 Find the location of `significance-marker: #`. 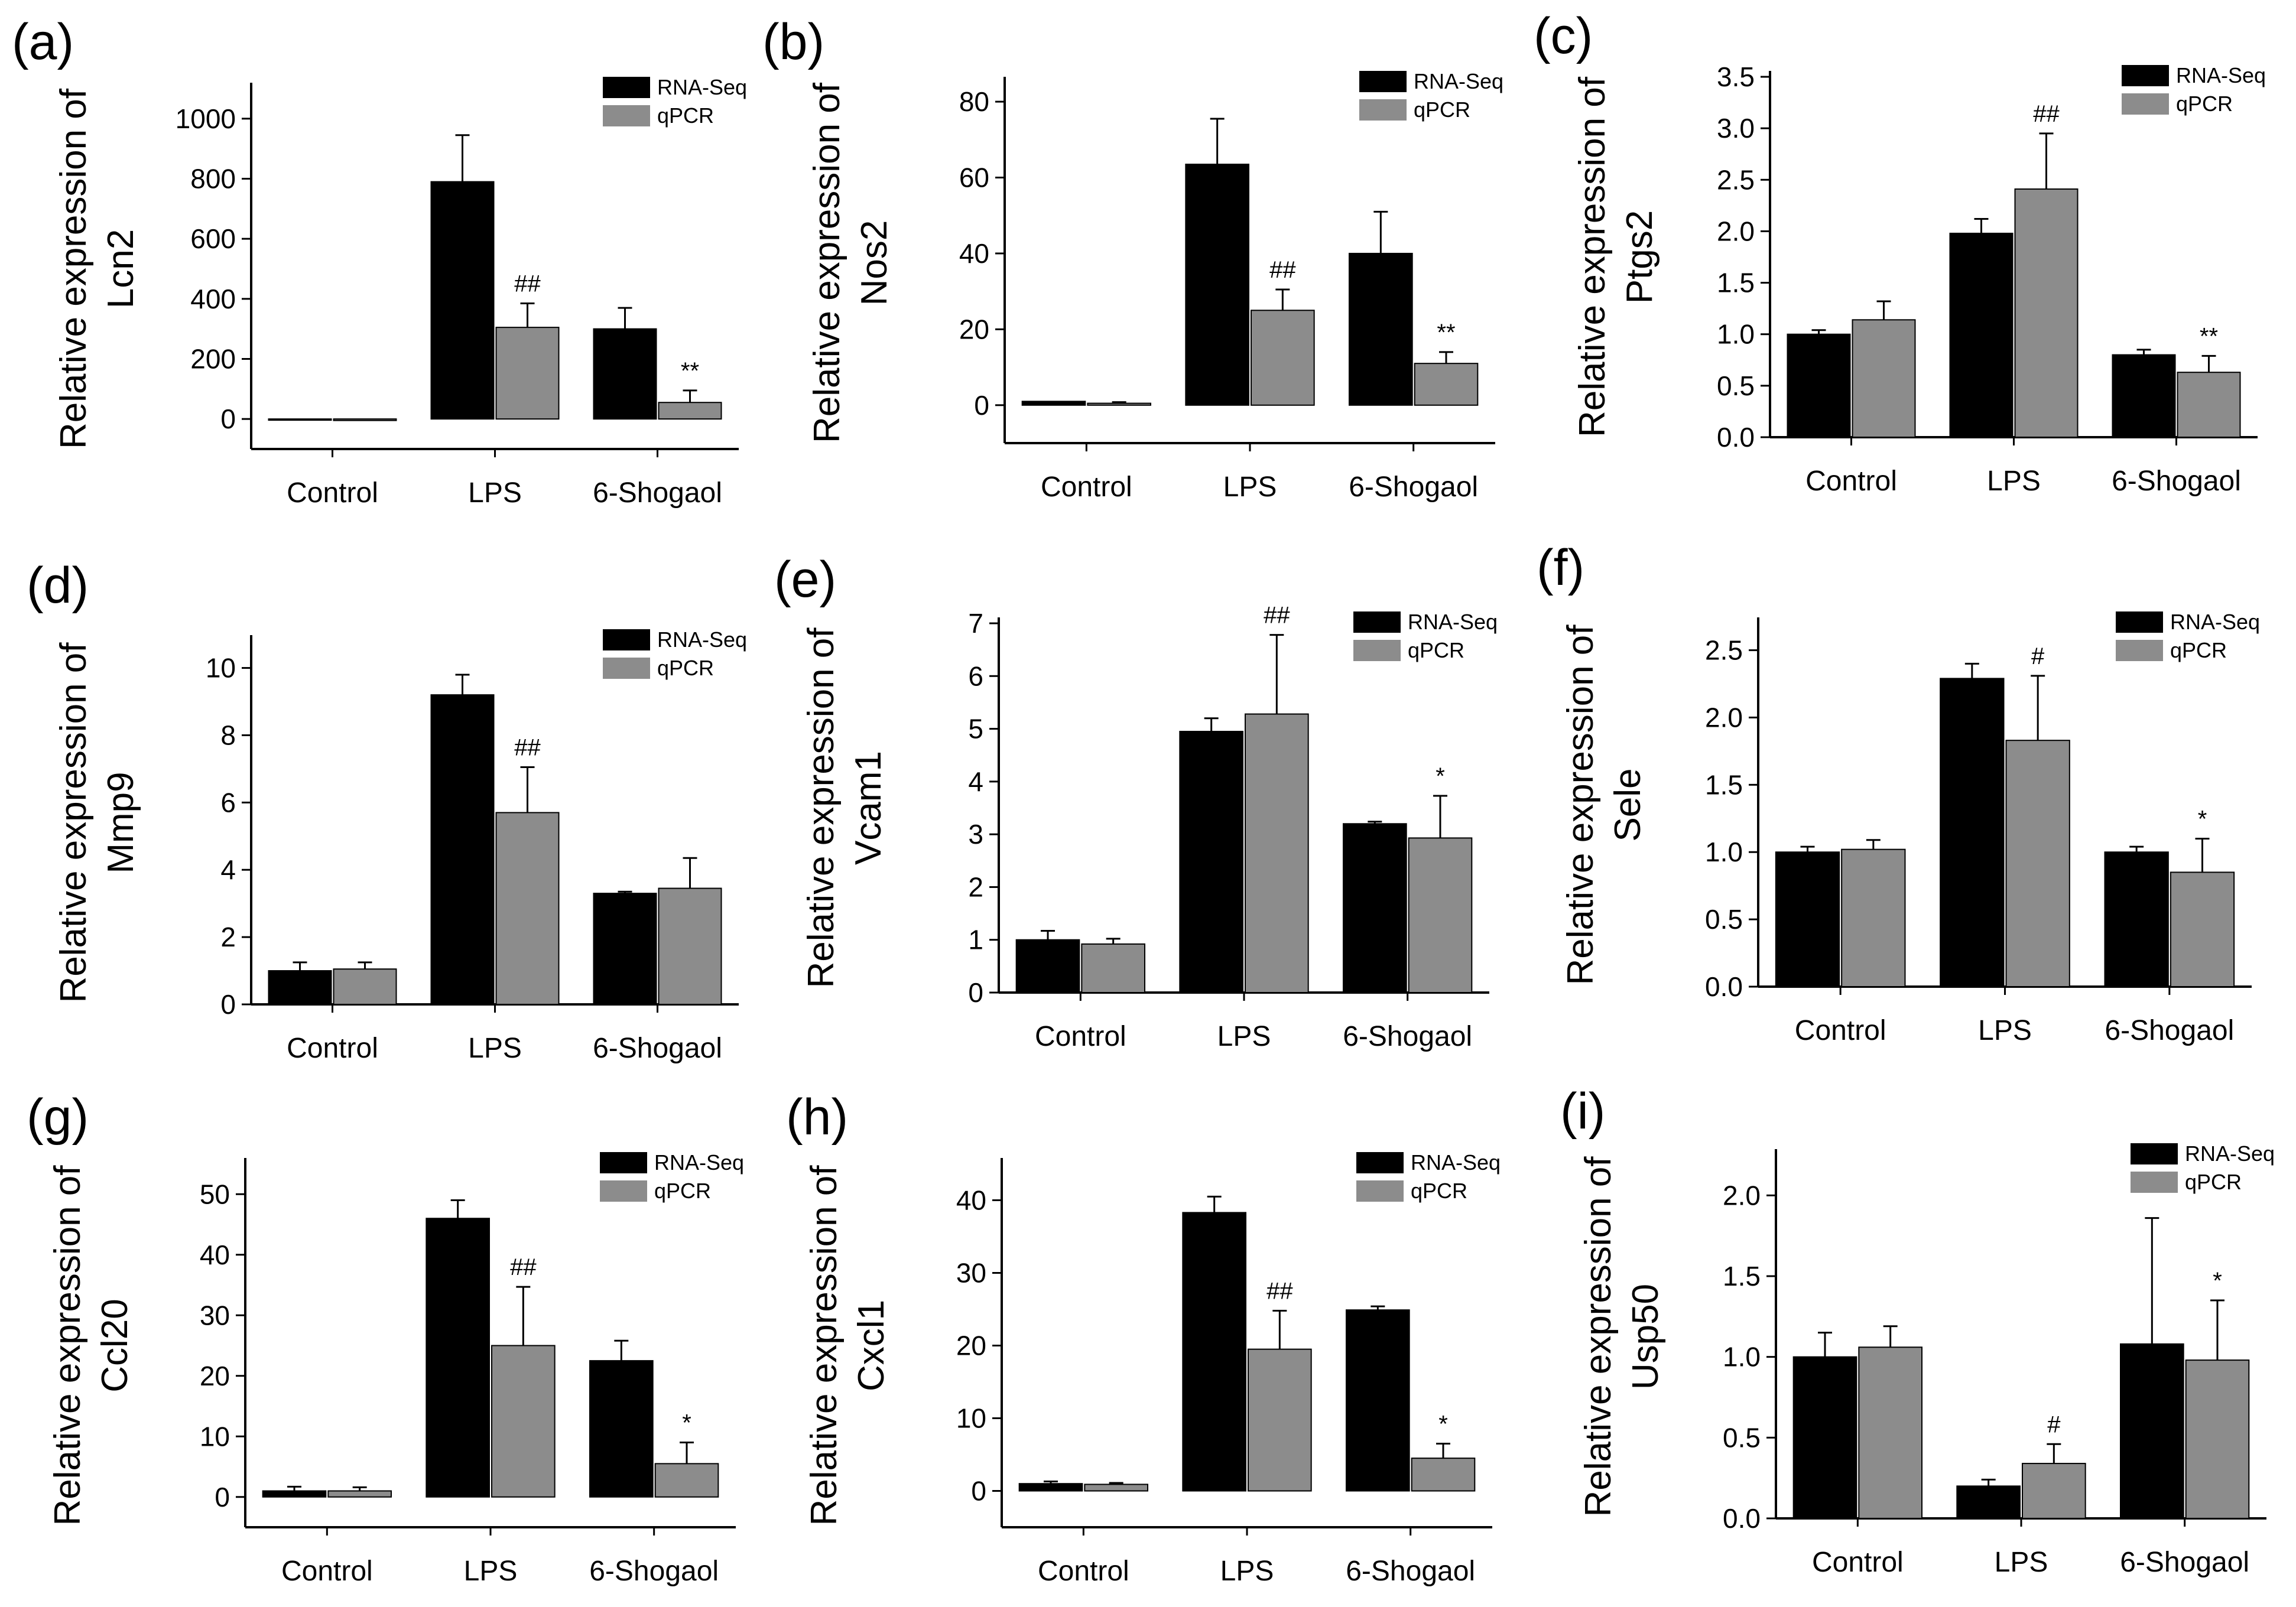

significance-marker: # is located at coordinates (2038, 656).